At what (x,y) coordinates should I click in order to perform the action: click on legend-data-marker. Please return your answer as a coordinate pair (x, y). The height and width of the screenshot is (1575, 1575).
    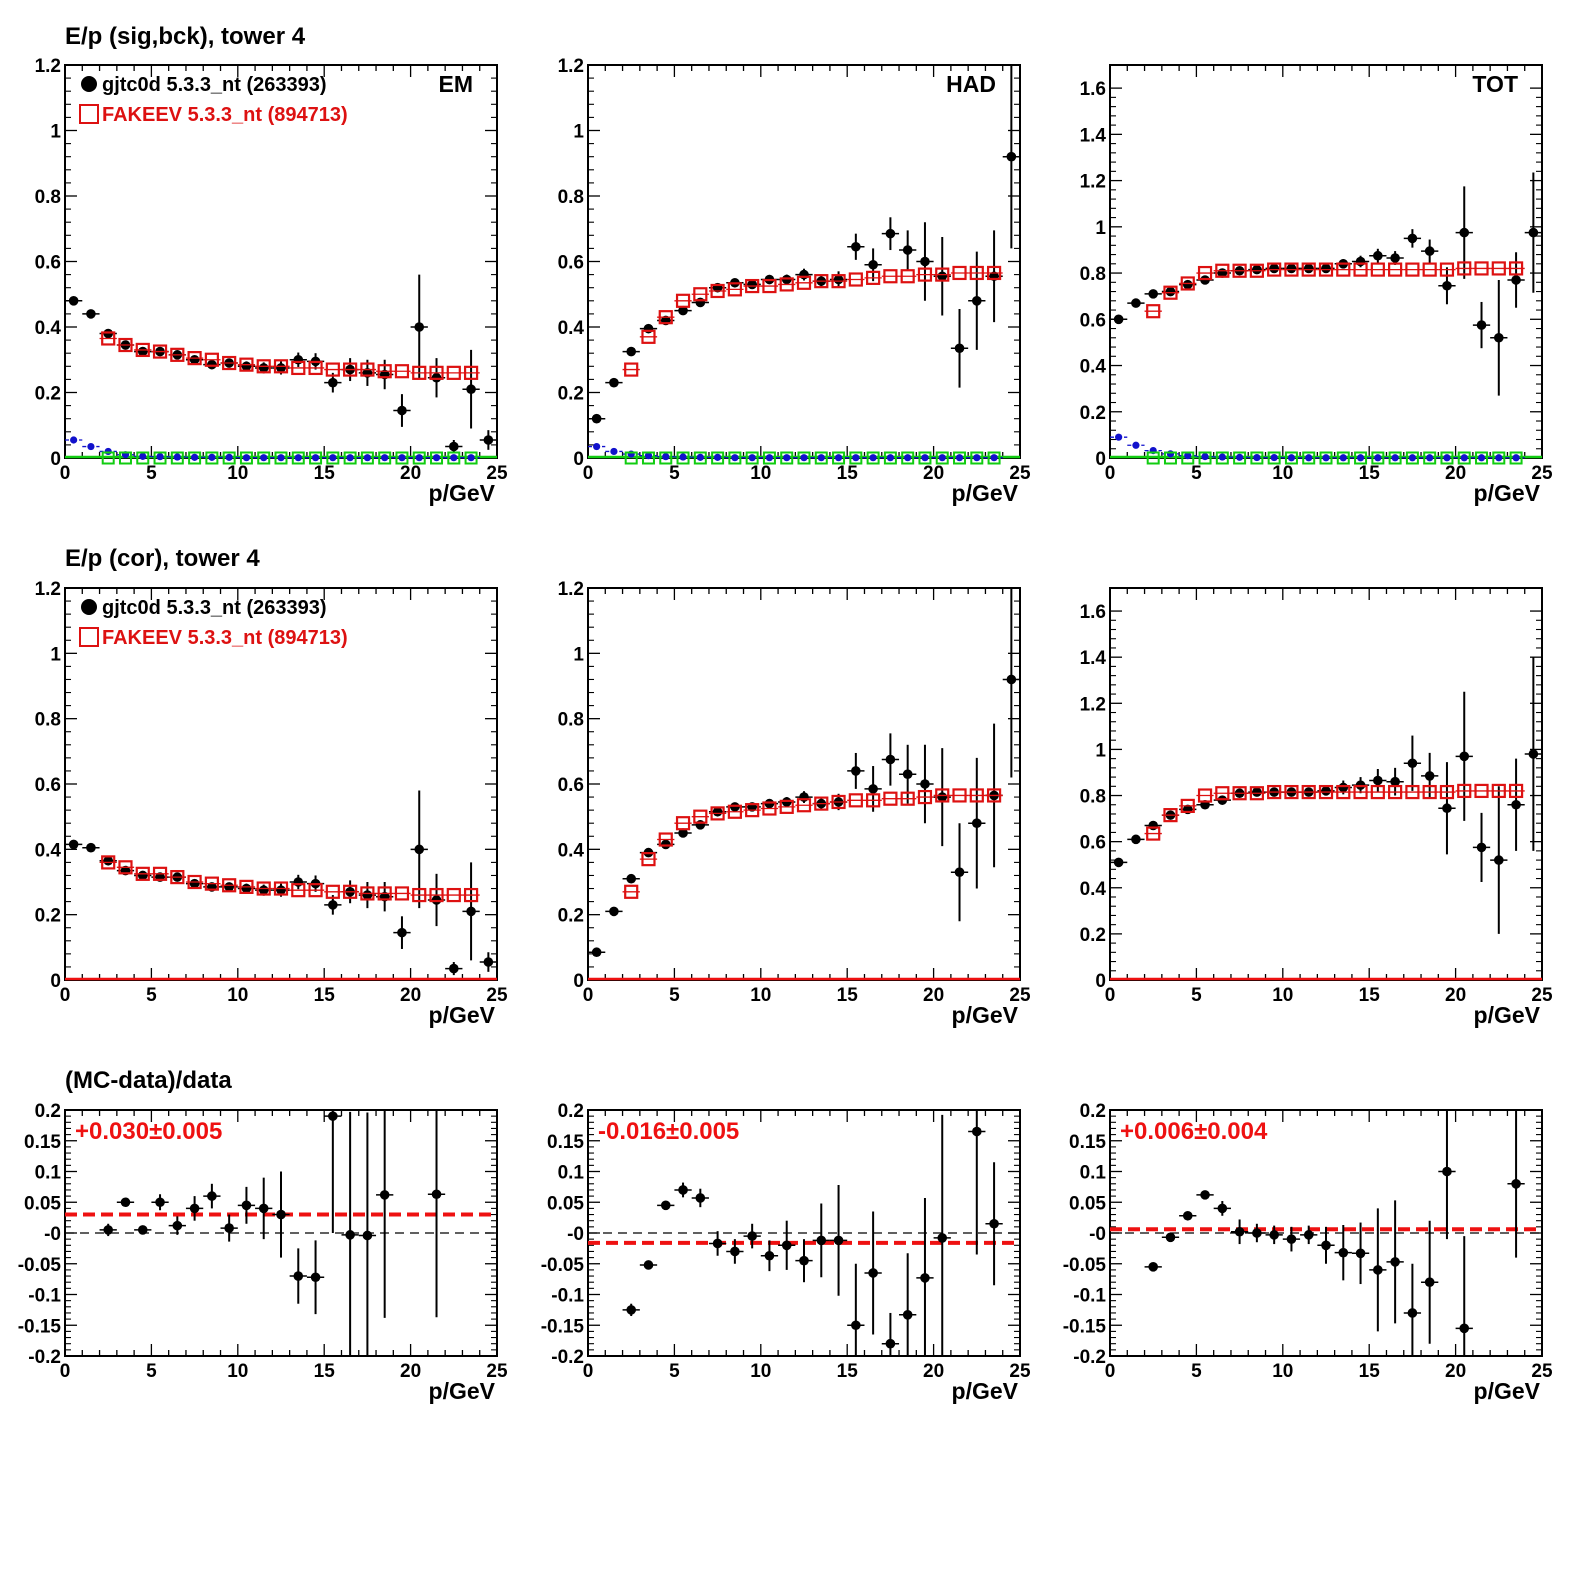
    Looking at the image, I should click on (89, 84).